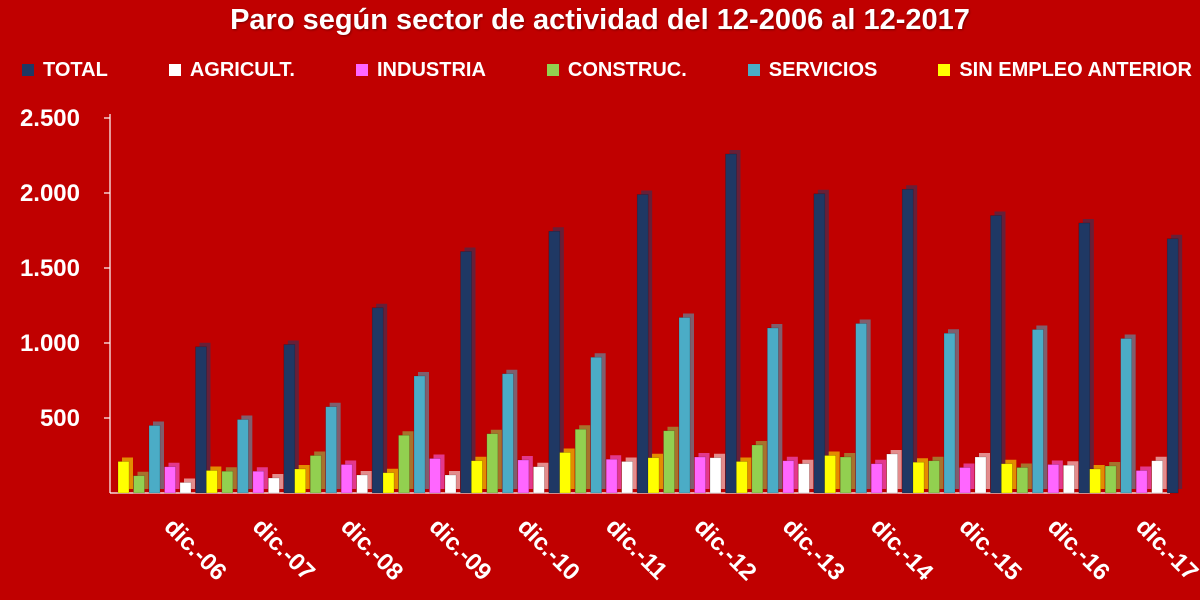  What do you see at coordinates (75, 69) in the screenshot?
I see `legend-label: TOTAL` at bounding box center [75, 69].